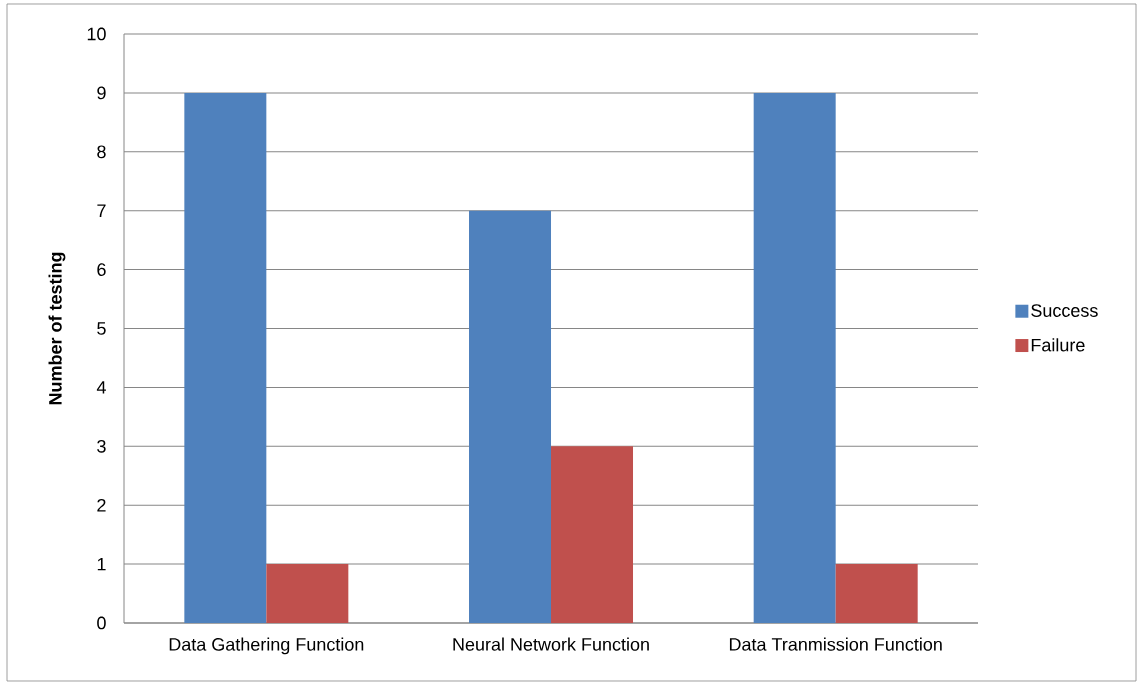 This screenshot has width=1139, height=683. What do you see at coordinates (101, 387) in the screenshot?
I see `y-tick-label: 4` at bounding box center [101, 387].